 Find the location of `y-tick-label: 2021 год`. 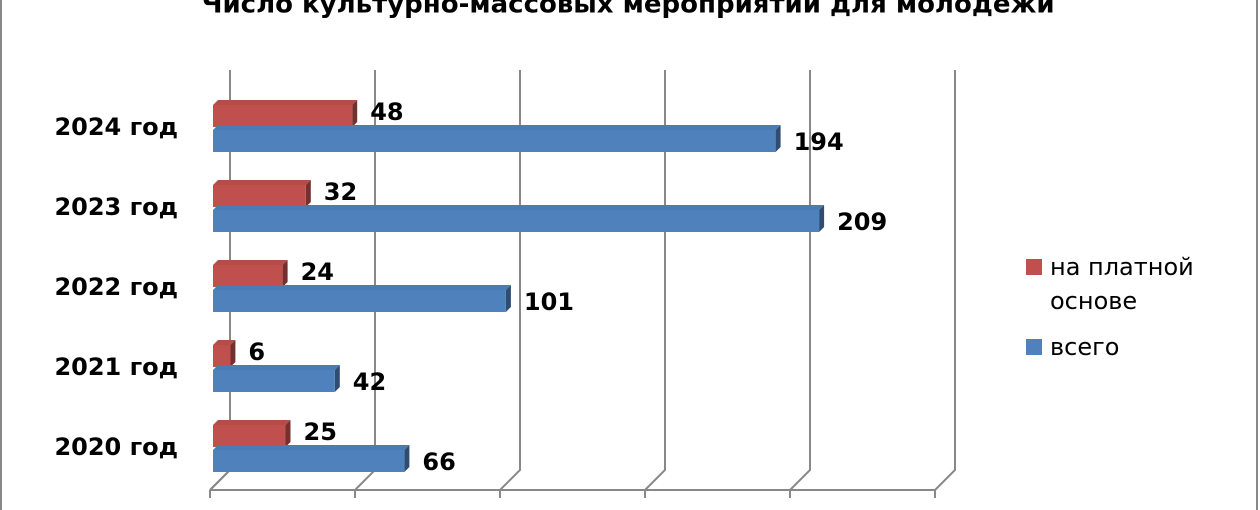

y-tick-label: 2021 год is located at coordinates (116, 367).